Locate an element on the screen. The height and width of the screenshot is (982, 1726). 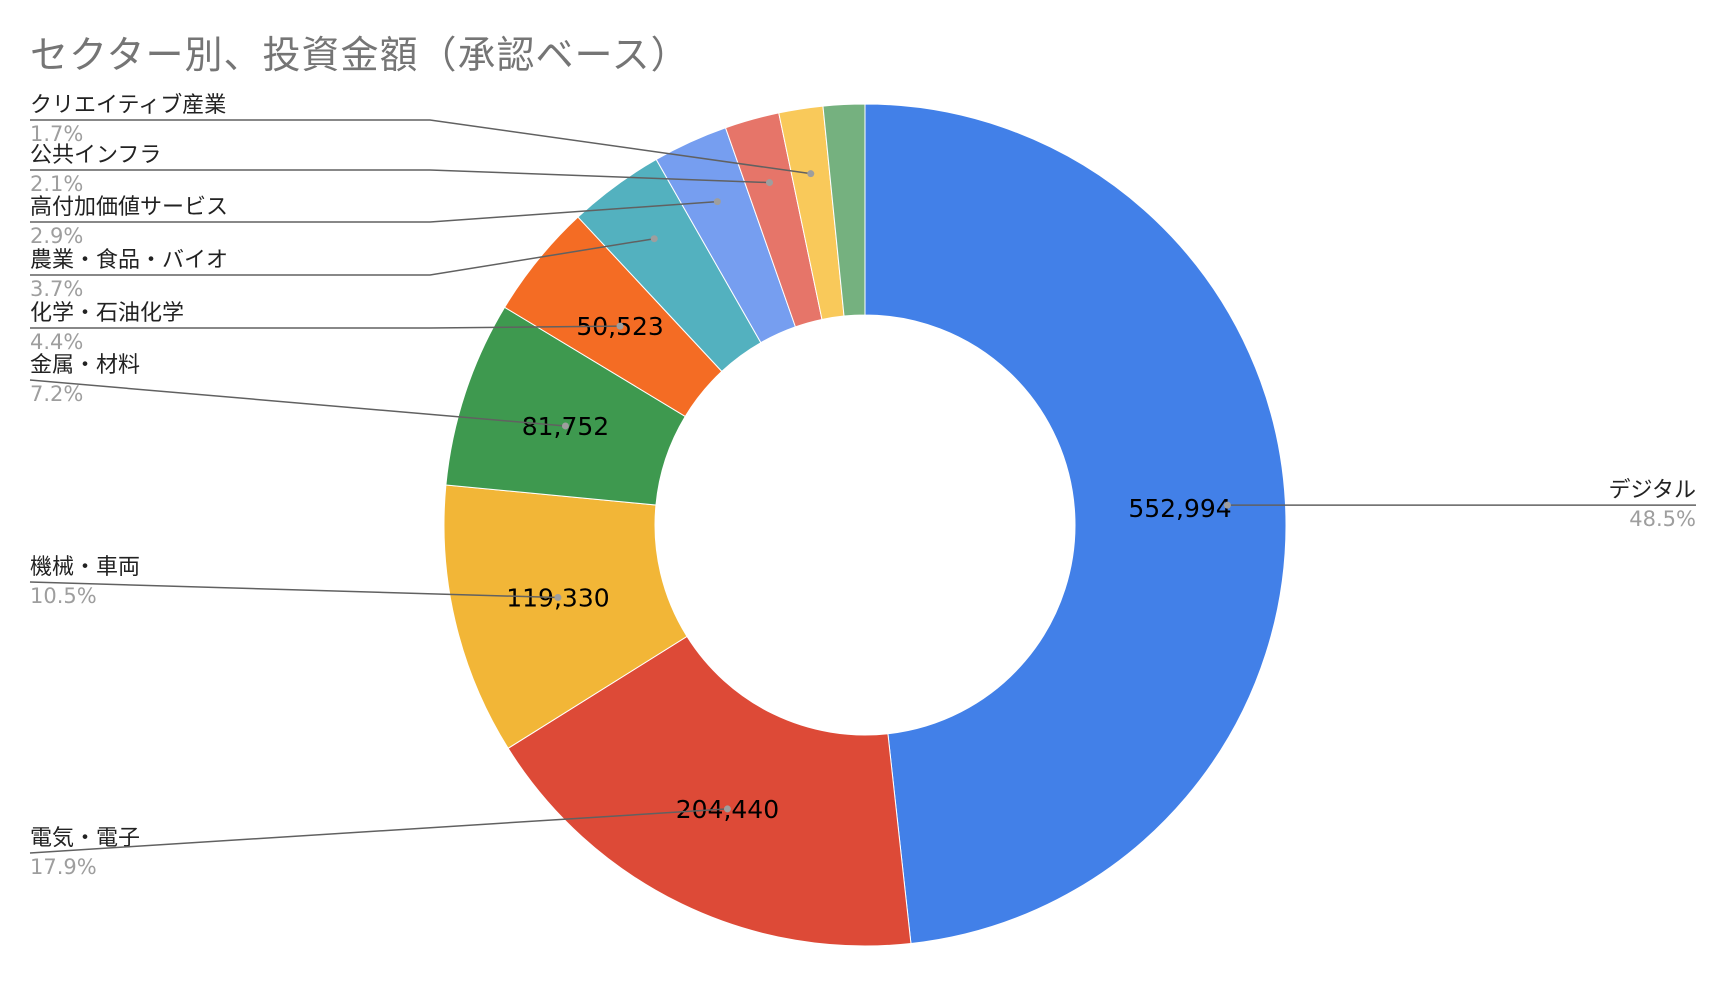
slice-percent-label: 2.1% is located at coordinates (56, 184).